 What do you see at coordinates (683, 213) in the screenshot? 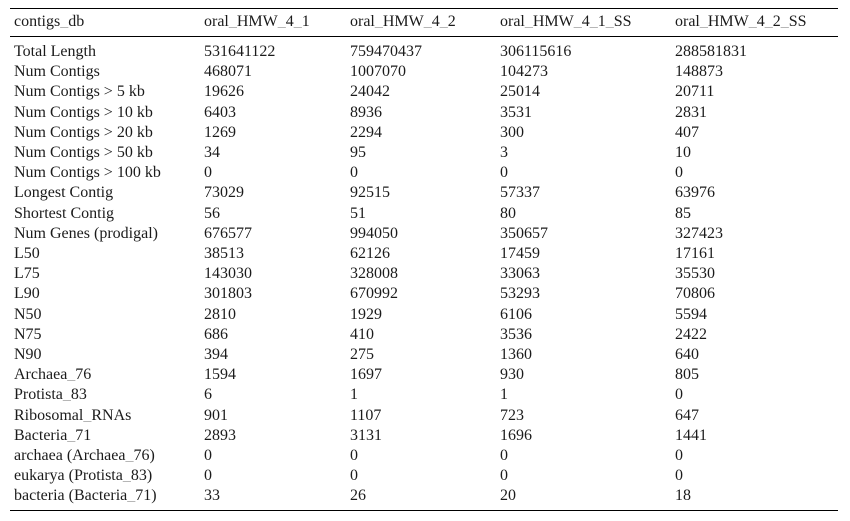
I see `cell-value: 85` at bounding box center [683, 213].